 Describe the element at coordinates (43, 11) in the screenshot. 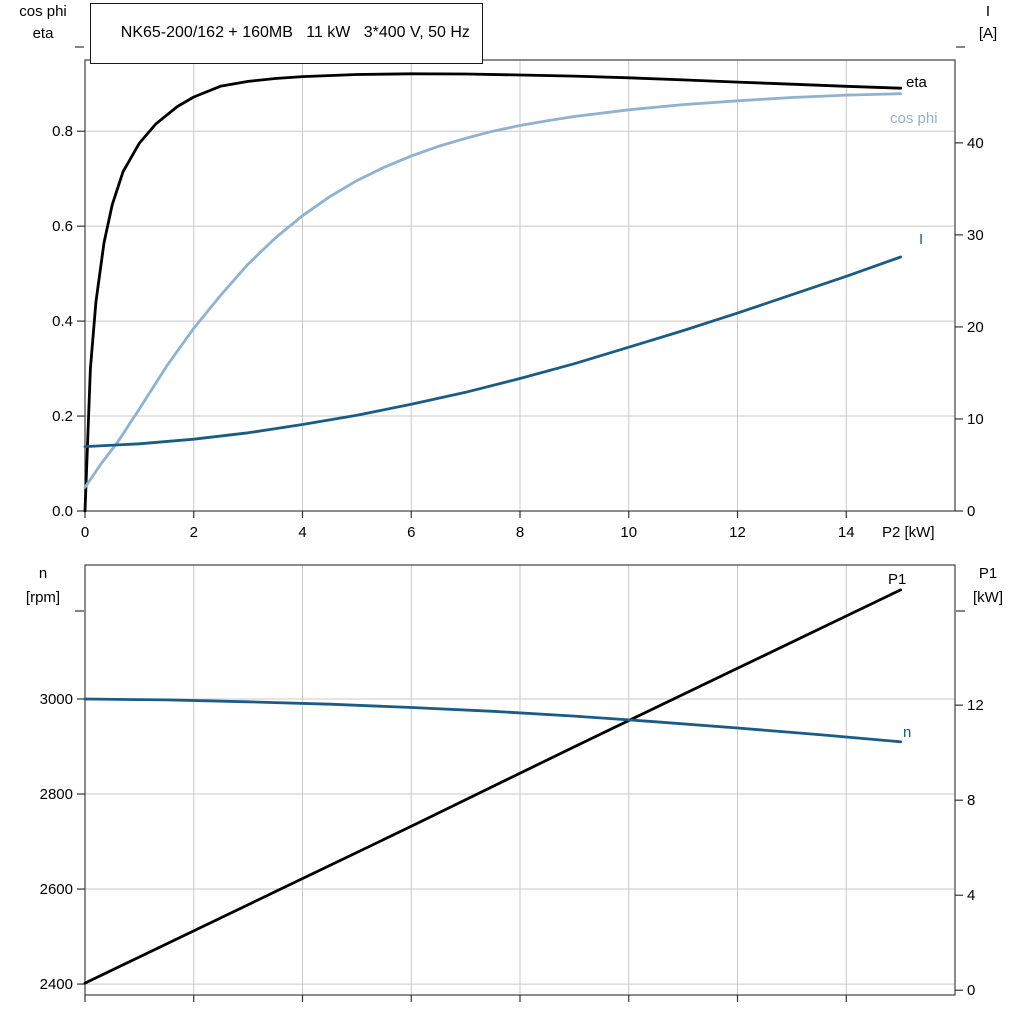

I see `left-axis-title: cos phi` at that location.